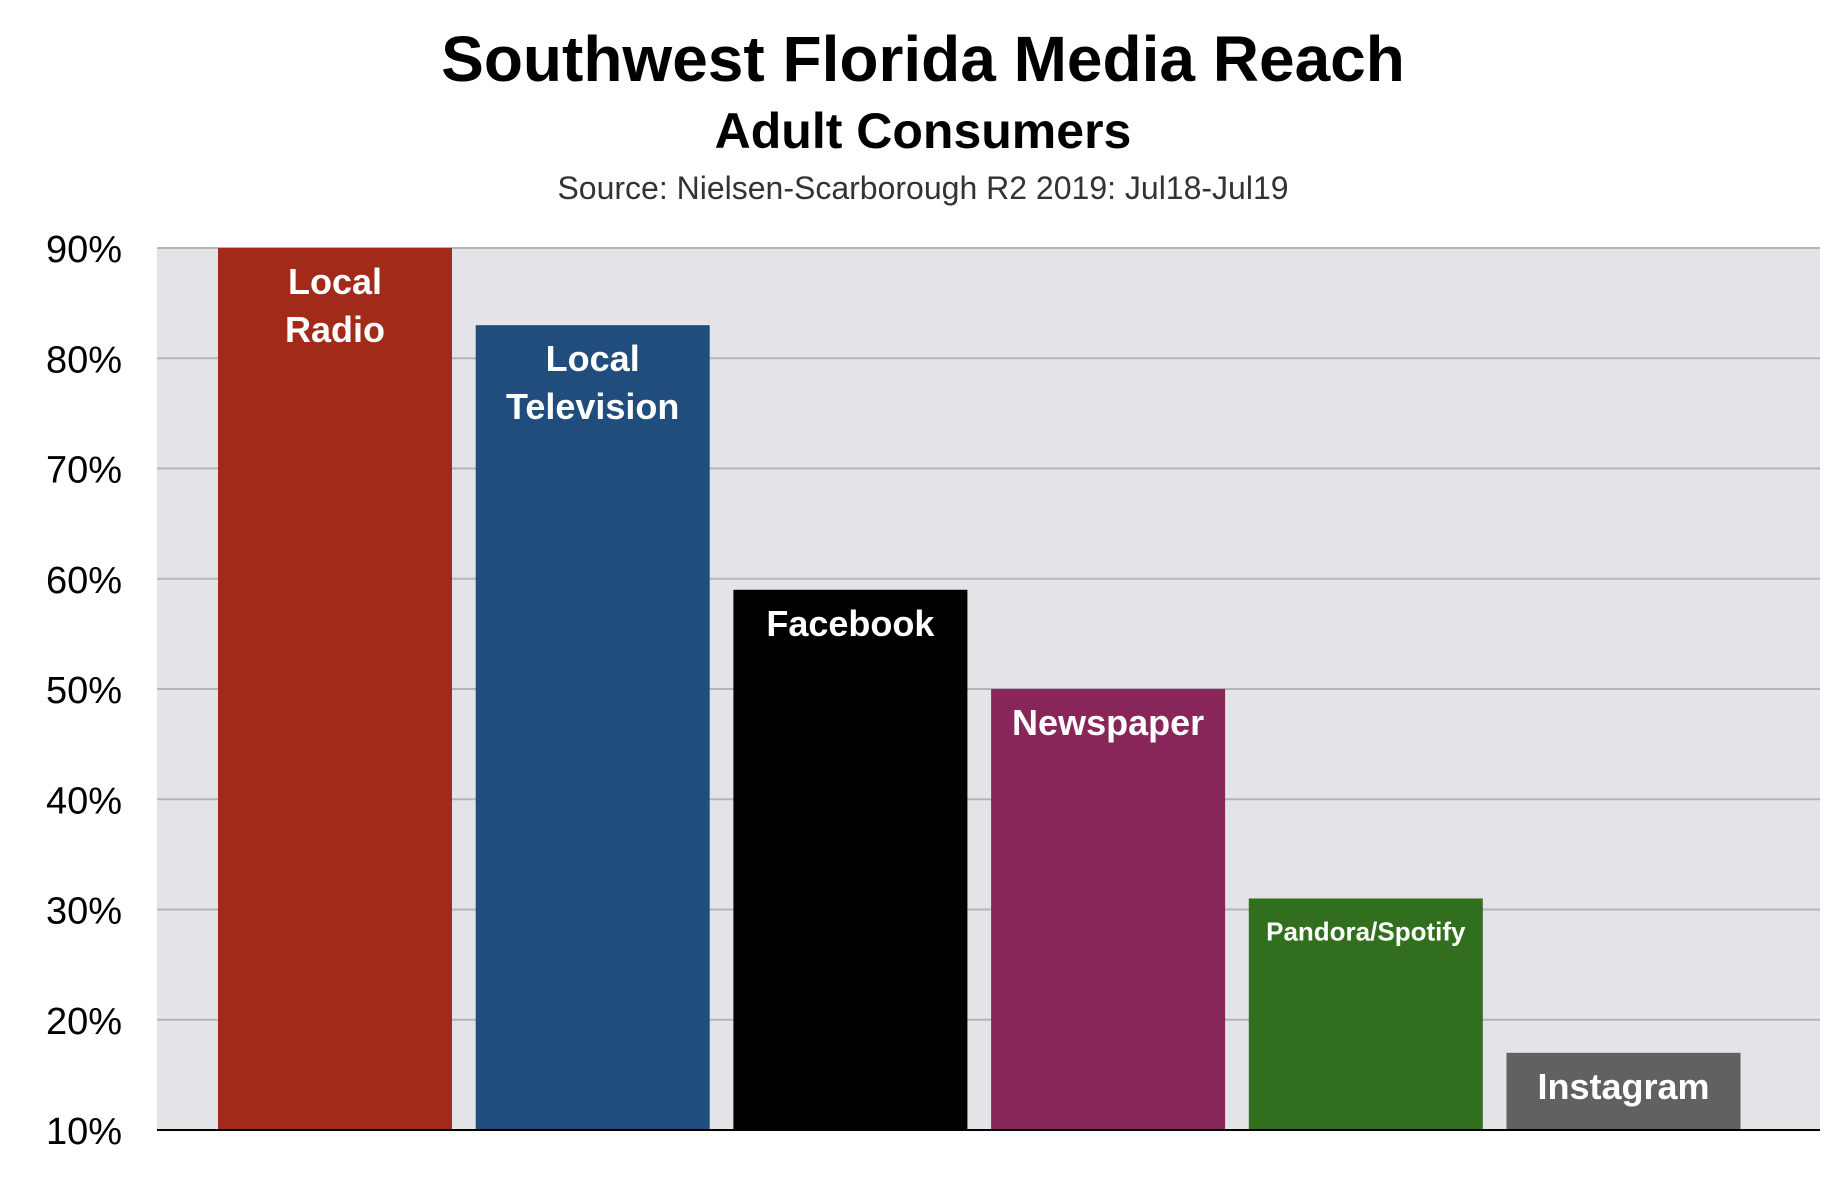 Image resolution: width=1846 pixels, height=1180 pixels. Describe the element at coordinates (84, 691) in the screenshot. I see `y-tick-label: 50%` at that location.